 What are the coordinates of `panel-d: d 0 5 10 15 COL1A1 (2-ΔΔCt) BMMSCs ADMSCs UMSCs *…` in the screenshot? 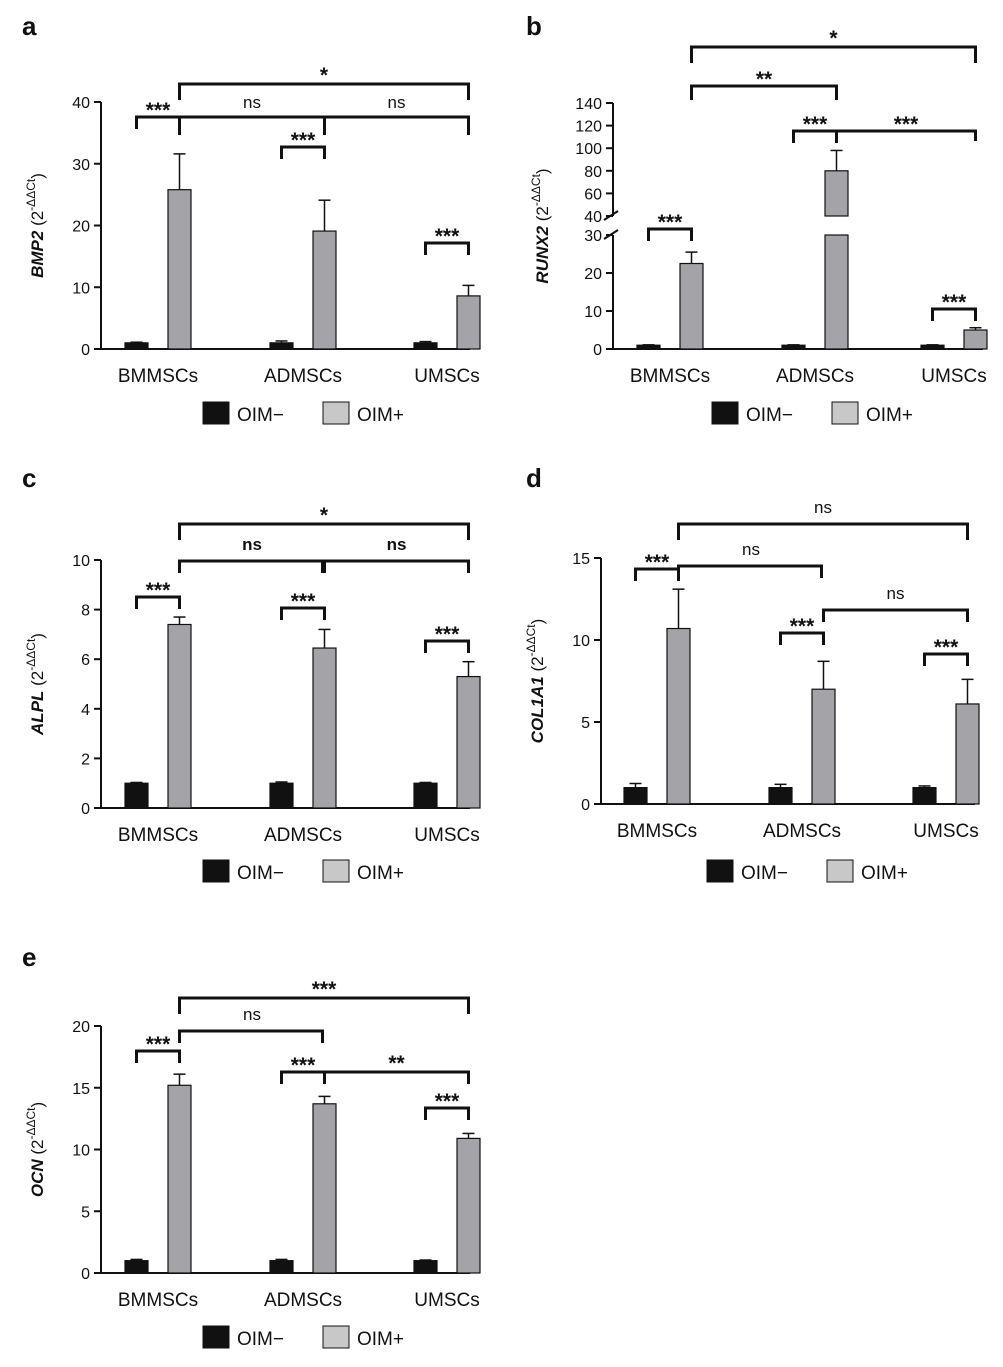 It's located at (752, 673).